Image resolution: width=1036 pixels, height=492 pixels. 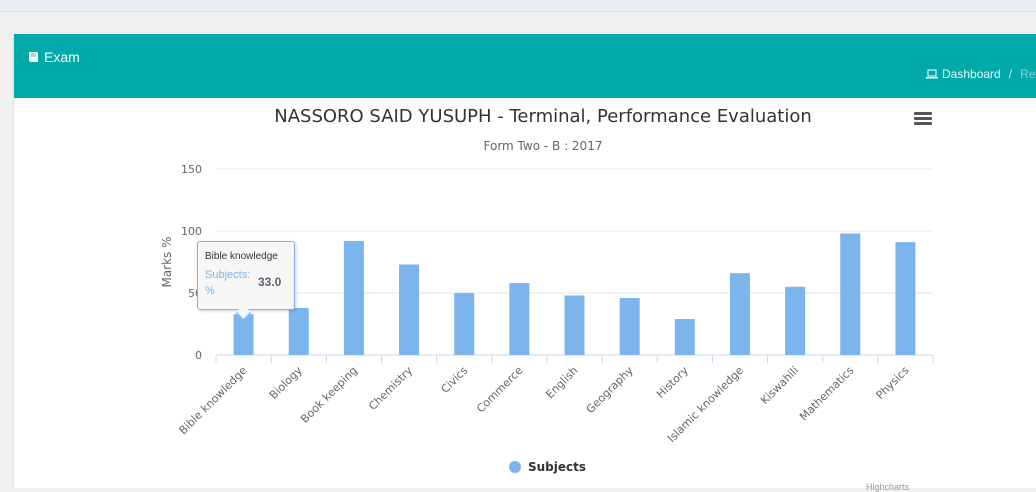 I want to click on laptop-icon, so click(x=932, y=74).